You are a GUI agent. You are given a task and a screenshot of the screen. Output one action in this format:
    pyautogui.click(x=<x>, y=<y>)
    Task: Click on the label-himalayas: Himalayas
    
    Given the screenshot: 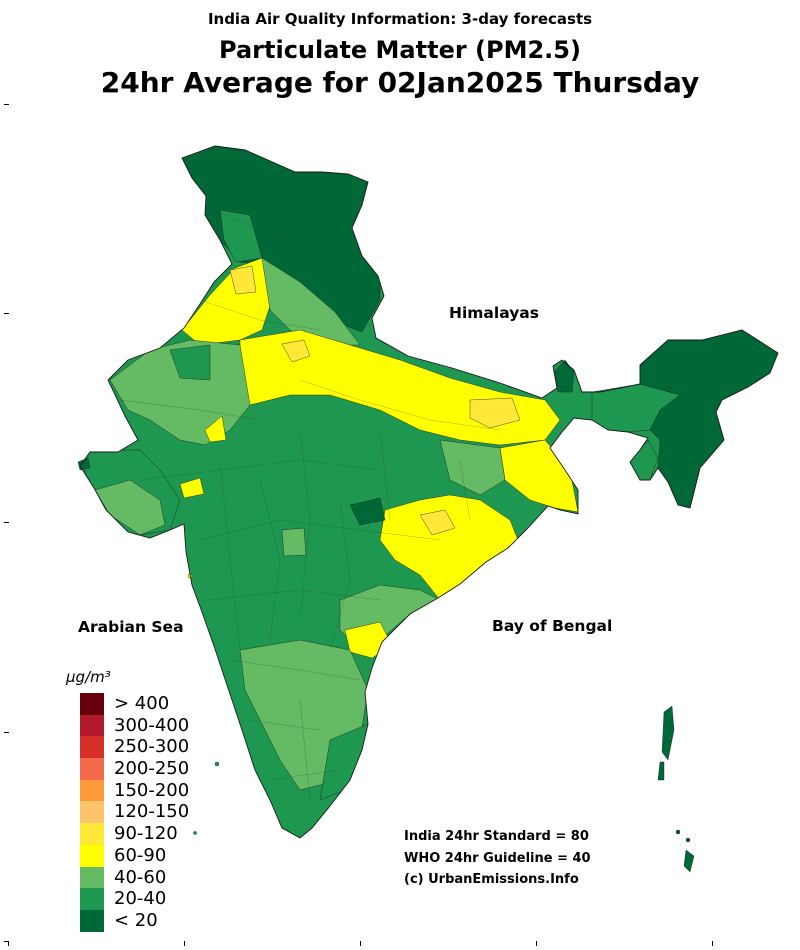 What is the action you would take?
    pyautogui.click(x=494, y=313)
    